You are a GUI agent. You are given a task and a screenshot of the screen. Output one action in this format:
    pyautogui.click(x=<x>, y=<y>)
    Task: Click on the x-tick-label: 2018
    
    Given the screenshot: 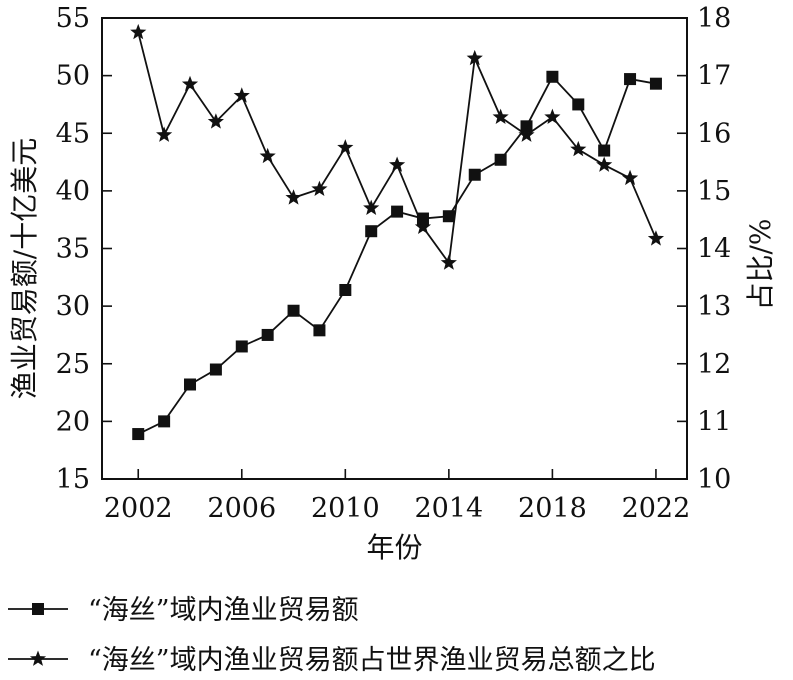 What is the action you would take?
    pyautogui.click(x=552, y=508)
    